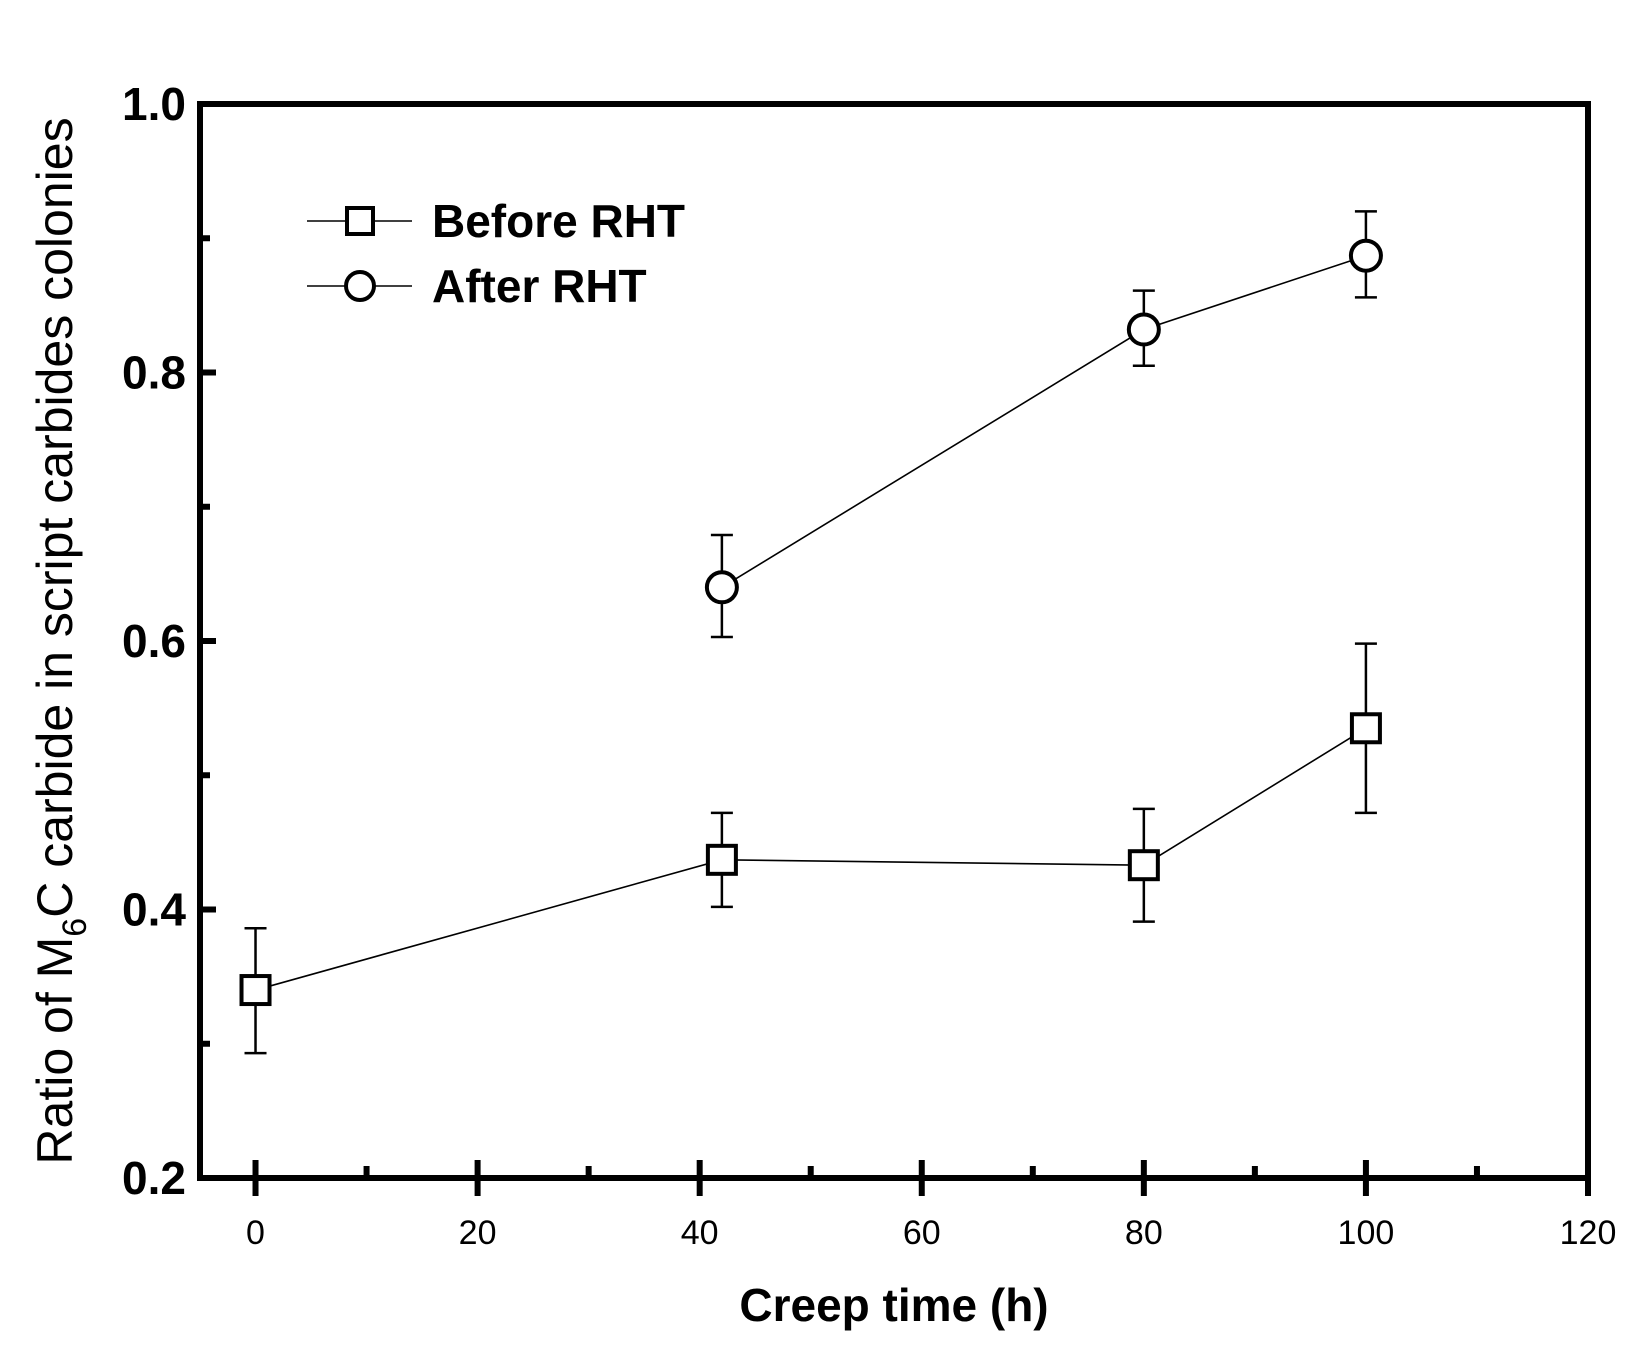 Image resolution: width=1644 pixels, height=1359 pixels. What do you see at coordinates (255, 1233) in the screenshot?
I see `x-tick-label: 0` at bounding box center [255, 1233].